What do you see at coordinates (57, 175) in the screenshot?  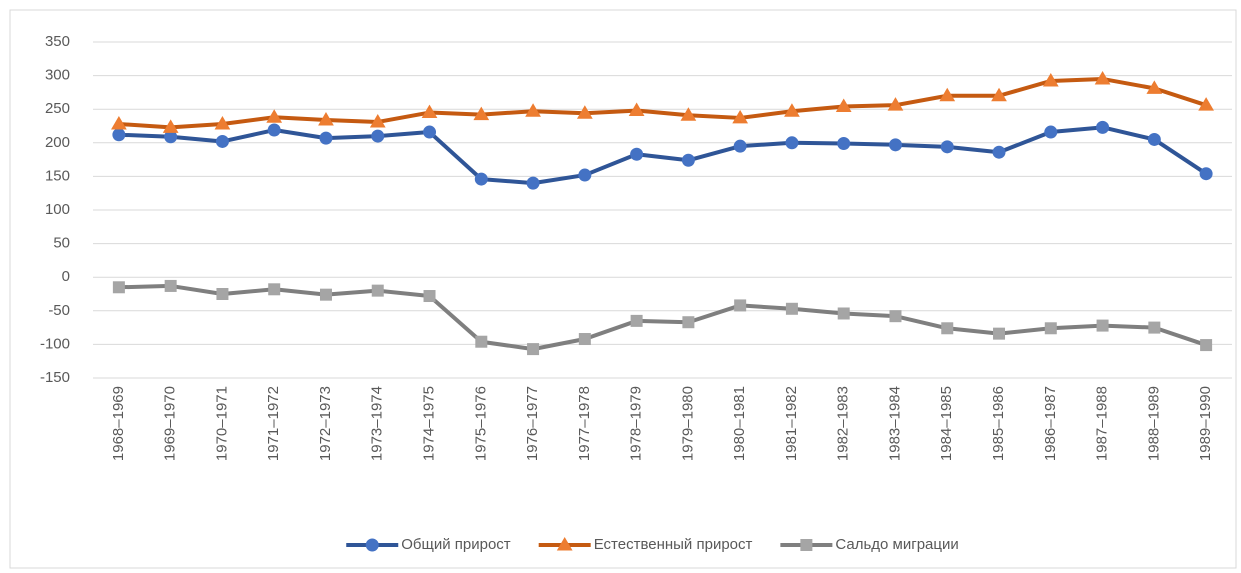 I see `y-tick-label: 150` at bounding box center [57, 175].